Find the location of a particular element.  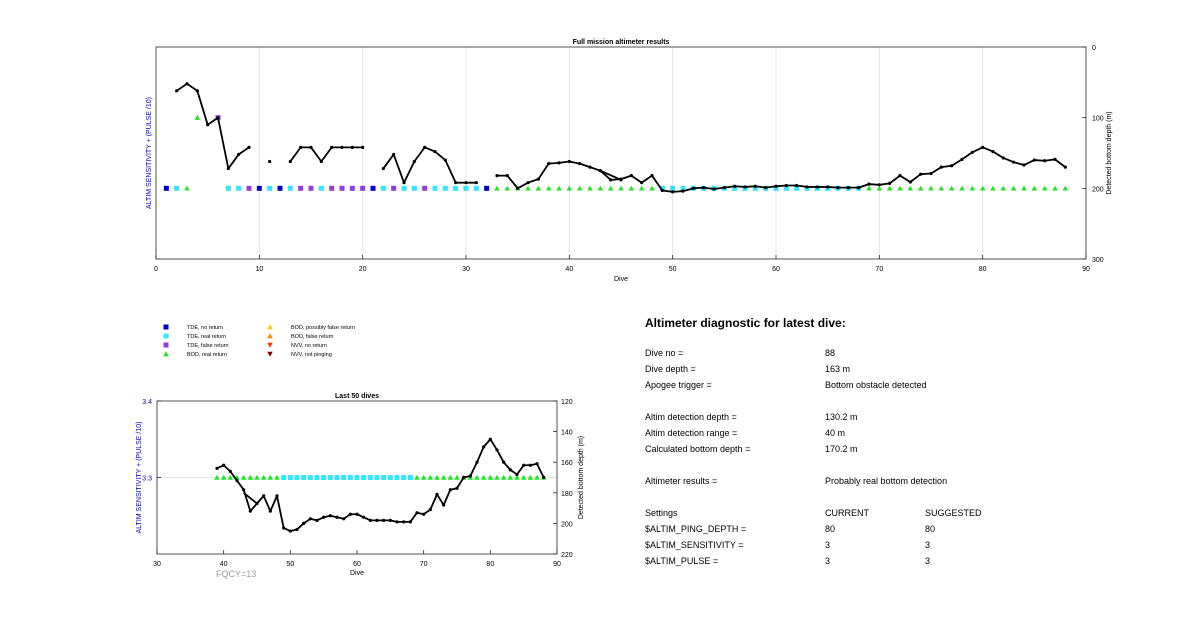

legend-label: NVV, not pinging is located at coordinates (311, 355).